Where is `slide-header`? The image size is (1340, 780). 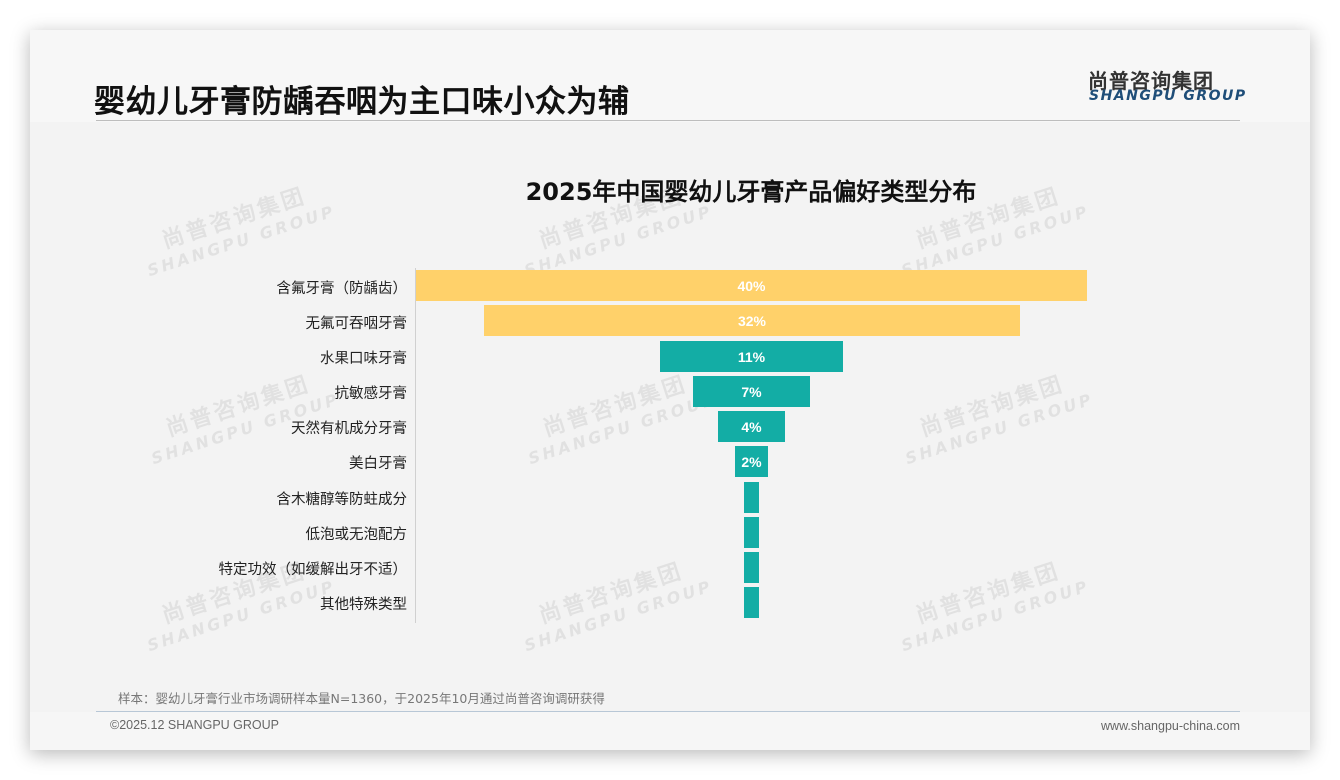 slide-header is located at coordinates (670, 76).